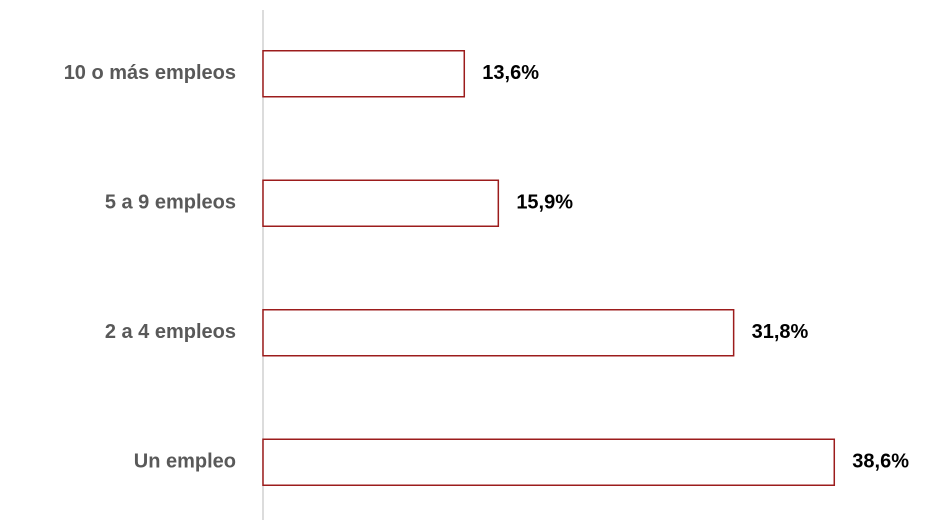  What do you see at coordinates (544, 203) in the screenshot?
I see `value-label: 15,9%` at bounding box center [544, 203].